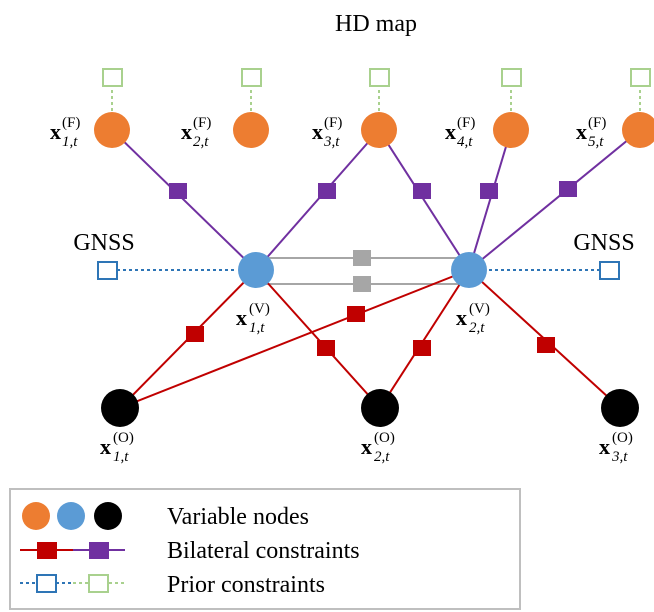 This screenshot has width=654, height=612. I want to click on feature-label-2-sub: 2,t, so click(201, 142).